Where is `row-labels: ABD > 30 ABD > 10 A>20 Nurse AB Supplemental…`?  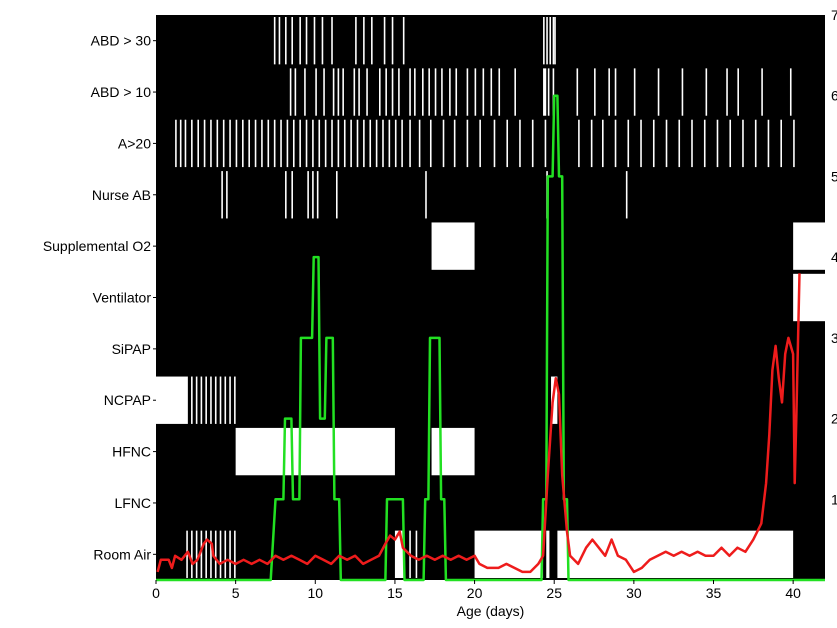 row-labels: ABD > 30 ABD > 10 A>20 Nurse AB Supplemental… is located at coordinates (99, 297).